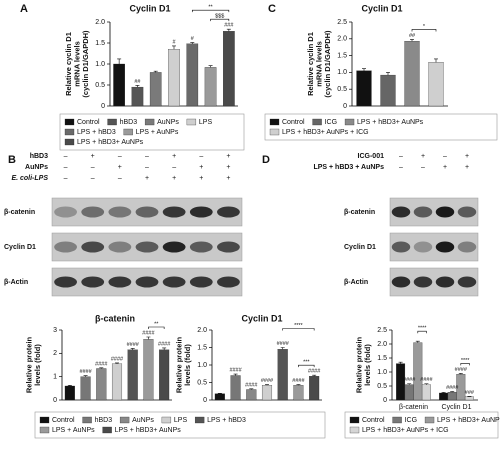 The width and height of the screenshot is (500, 450). Describe the element at coordinates (266, 160) in the screenshot. I see `panel-letter: D` at that location.